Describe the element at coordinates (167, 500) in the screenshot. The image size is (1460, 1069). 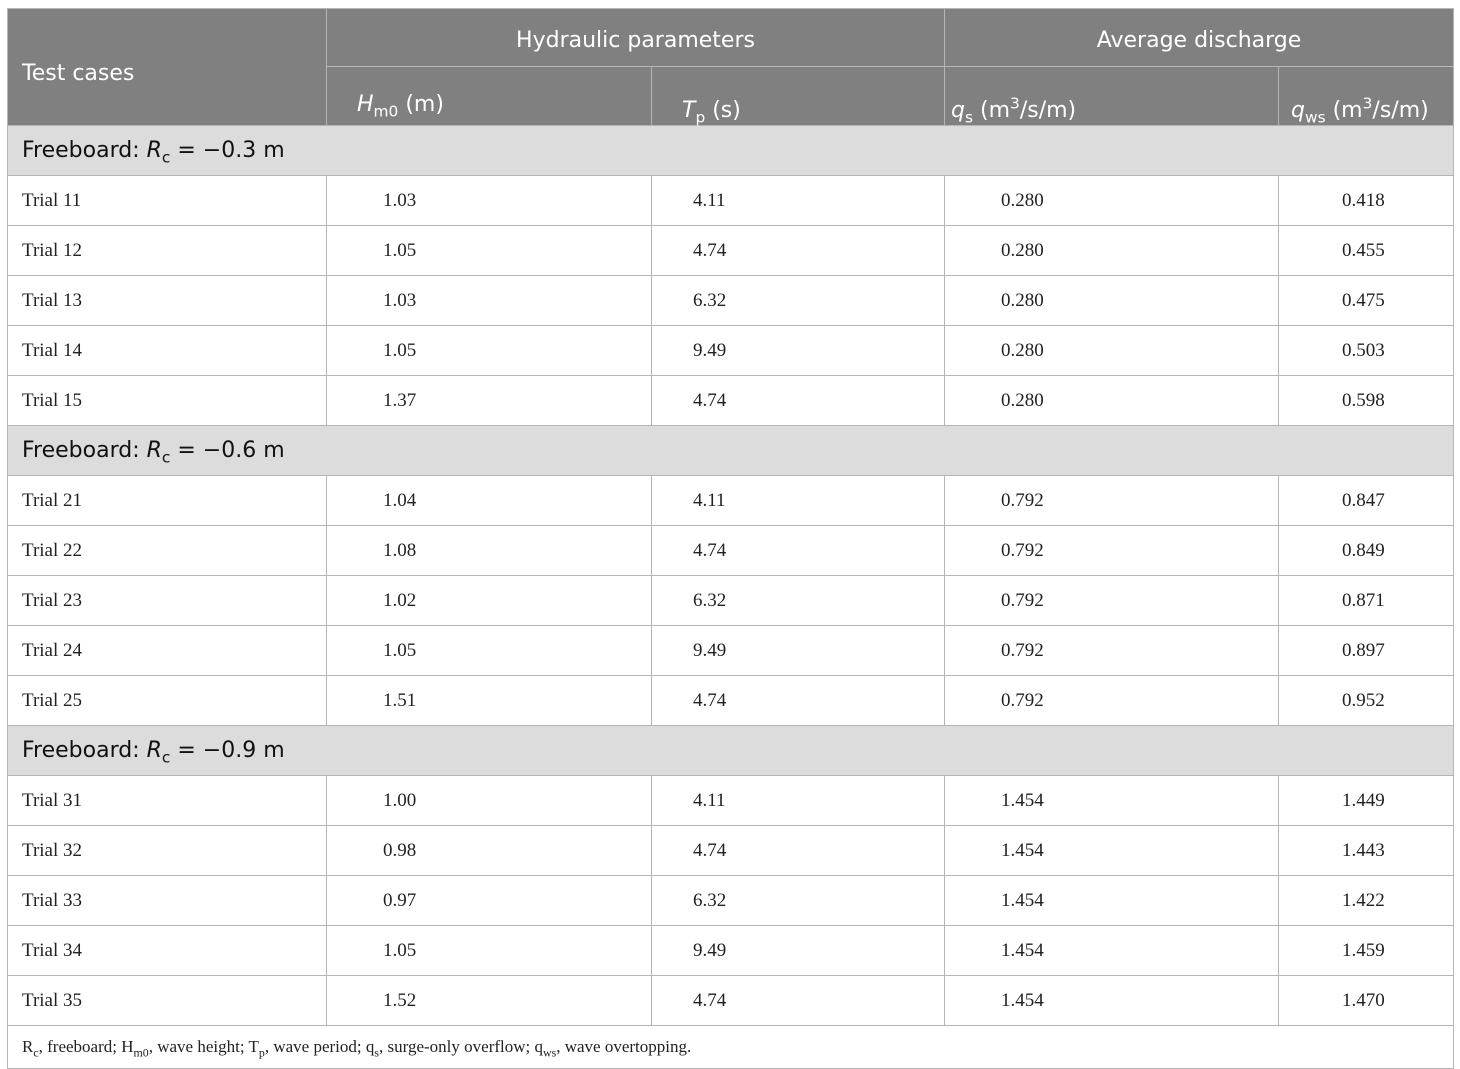
I see `cell-trial: Trial 21` at that location.